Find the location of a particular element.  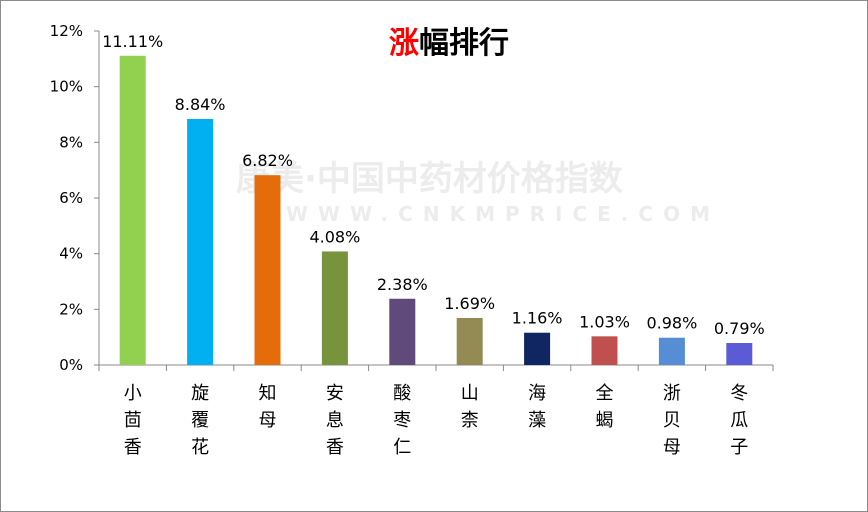

y-axis: 0% 2% 4% 6% 8% 10% 12% is located at coordinates (75, 198).